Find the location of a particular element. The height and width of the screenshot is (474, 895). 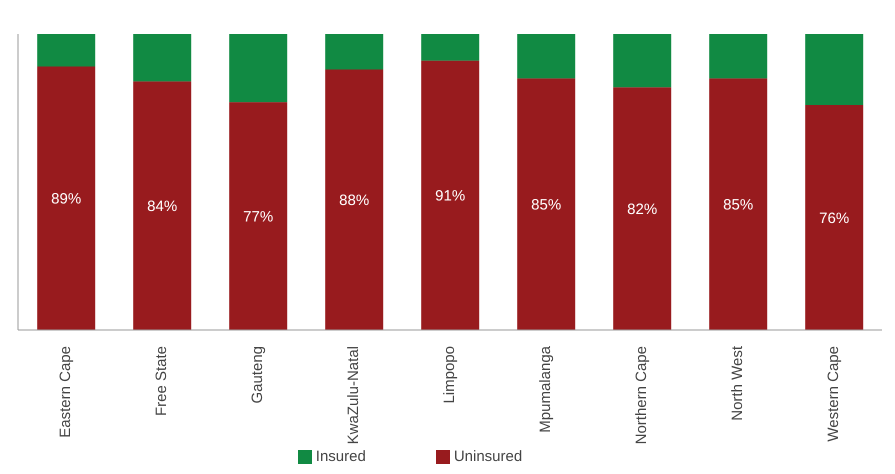

data-label: 91% is located at coordinates (450, 196).